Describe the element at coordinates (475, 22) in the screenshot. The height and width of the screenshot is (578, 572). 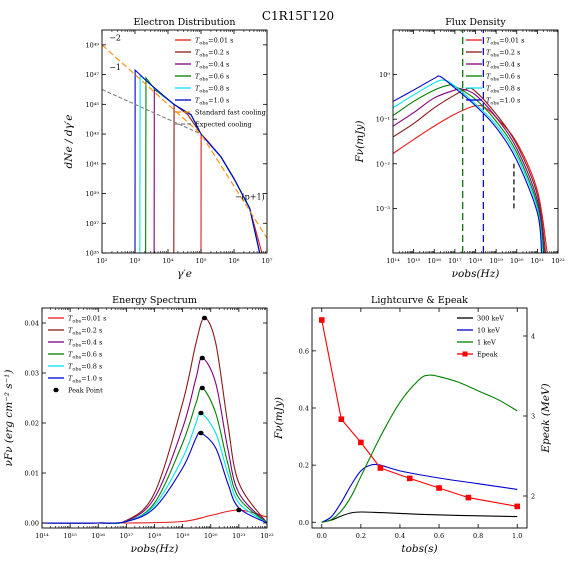
I see `flux-title: Flux Density` at that location.